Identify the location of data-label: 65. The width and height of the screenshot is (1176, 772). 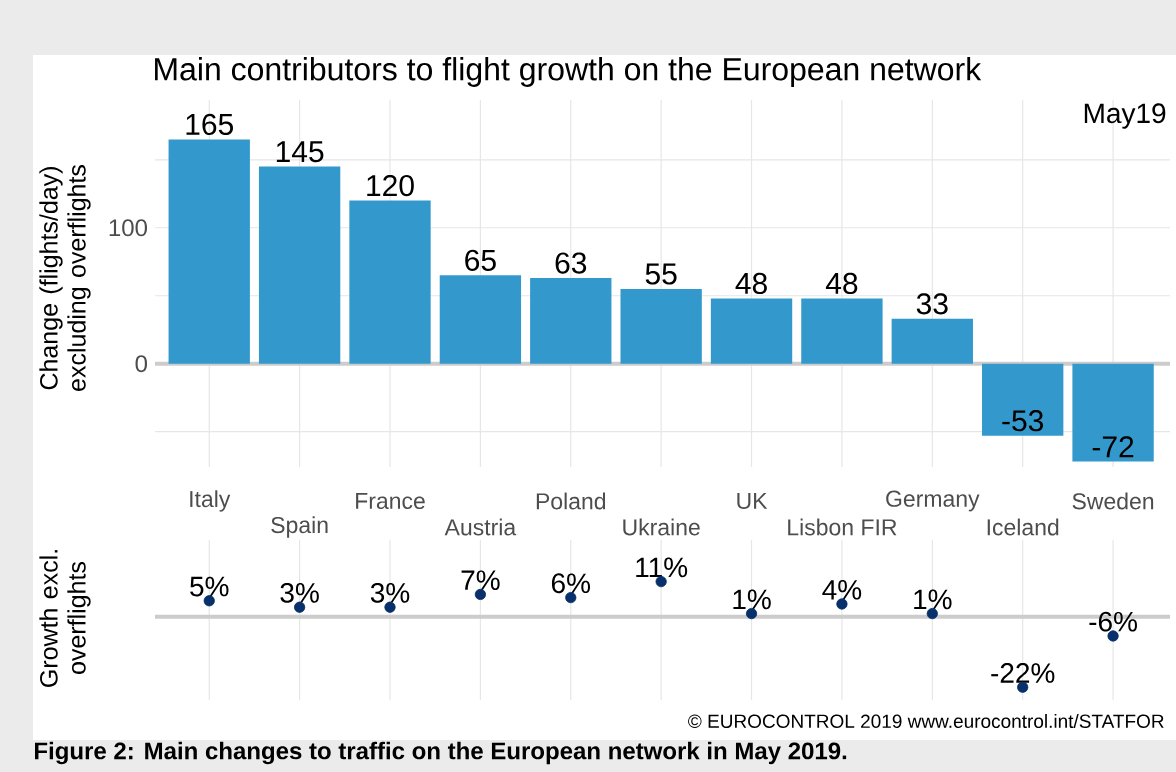
(480, 260).